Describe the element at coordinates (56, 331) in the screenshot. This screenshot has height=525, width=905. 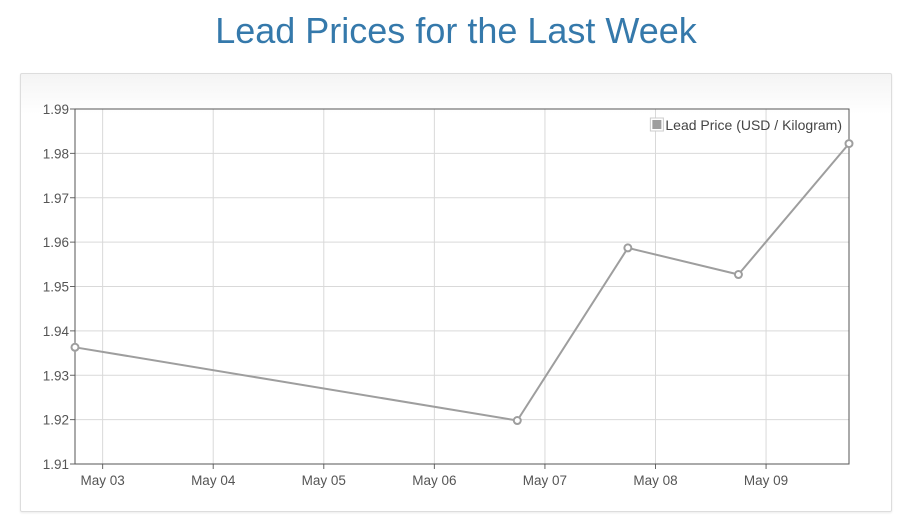
I see `y-tick-label: 1.94` at that location.